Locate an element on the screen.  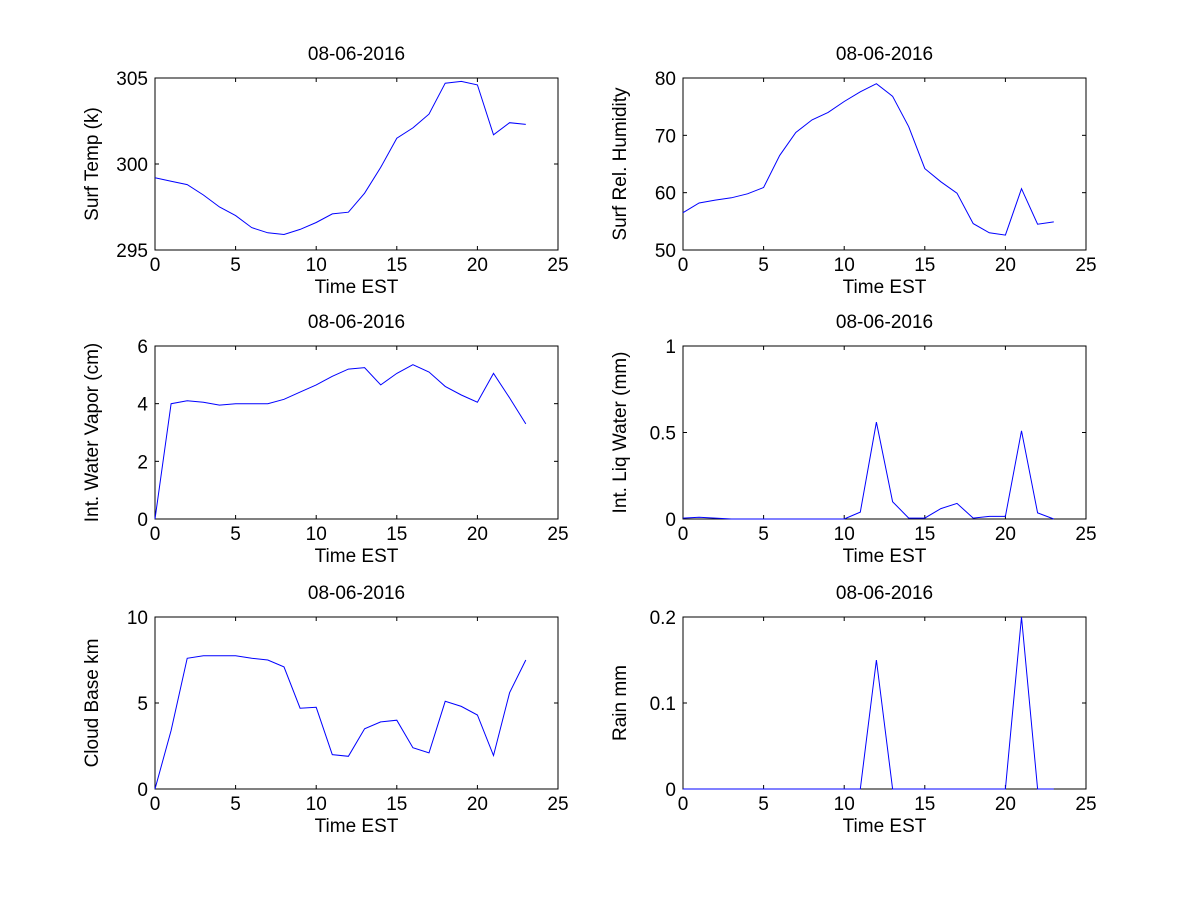
y-tick-label: 2 is located at coordinates (142, 462).